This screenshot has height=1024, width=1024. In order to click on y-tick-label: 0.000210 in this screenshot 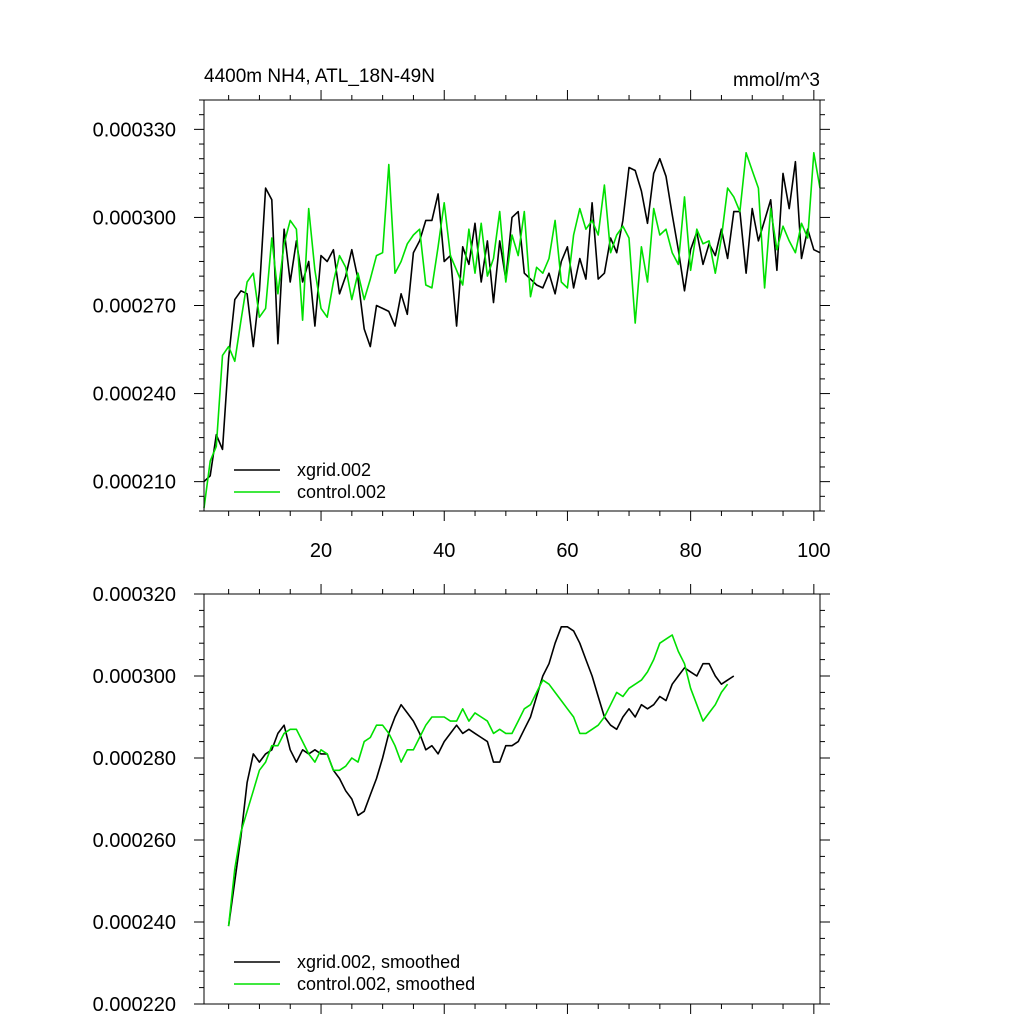, I will do `click(134, 483)`.